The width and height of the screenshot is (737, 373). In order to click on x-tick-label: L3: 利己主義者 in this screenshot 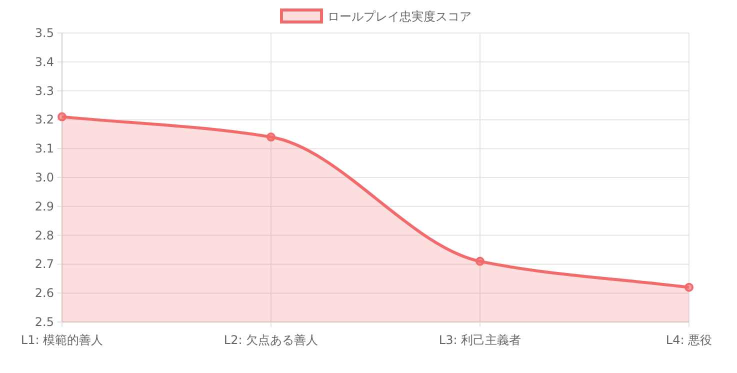, I will do `click(480, 340)`.